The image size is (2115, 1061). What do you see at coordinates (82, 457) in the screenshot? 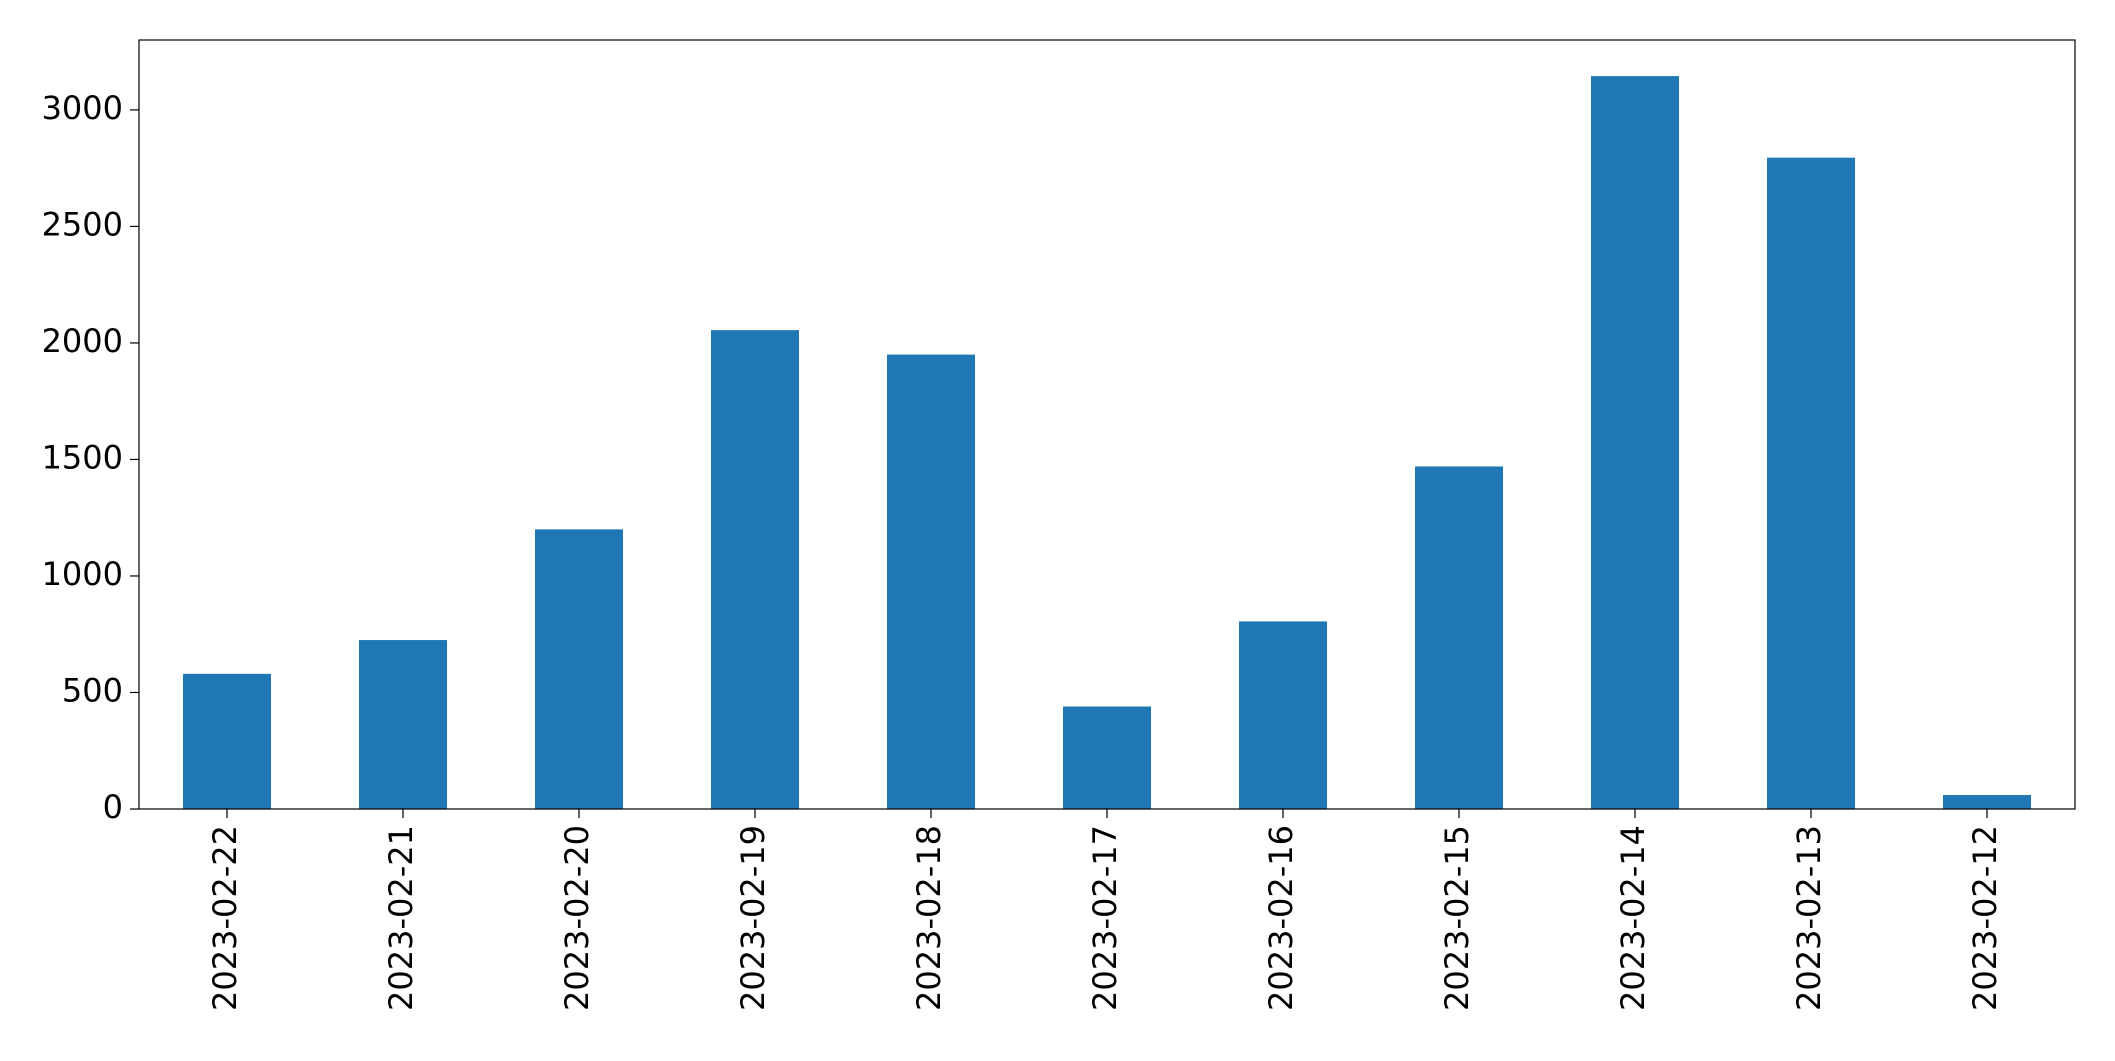
I see `y-tick-label: 1500` at bounding box center [82, 457].